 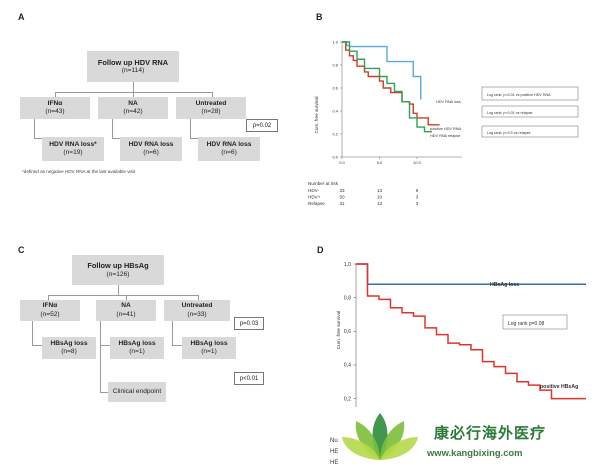 What do you see at coordinates (475, 452) in the screenshot?
I see `watermark-url: www.kangbixing.com` at bounding box center [475, 452].